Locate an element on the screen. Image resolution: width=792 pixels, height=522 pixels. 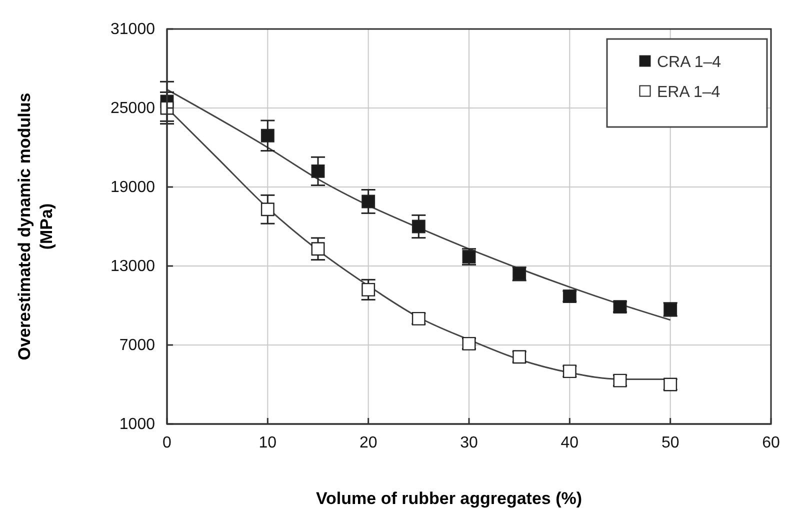
y-tick-label: 31000 is located at coordinates (133, 29).